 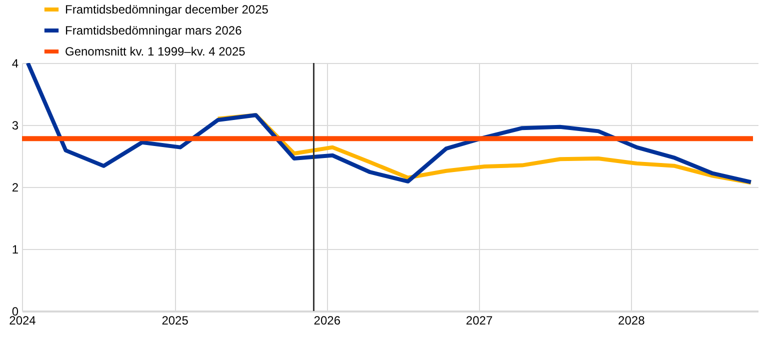 I want to click on y-tick-label: 4, so click(x=15, y=63).